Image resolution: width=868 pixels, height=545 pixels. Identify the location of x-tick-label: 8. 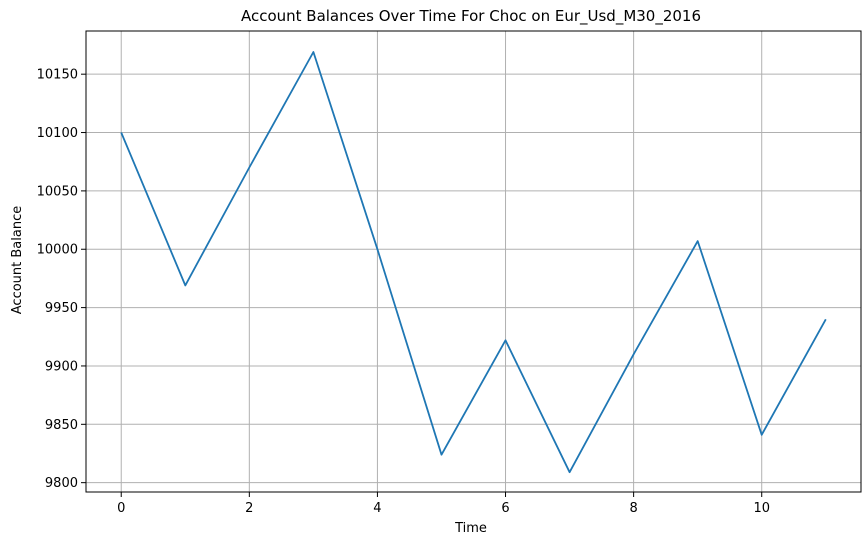
(633, 508).